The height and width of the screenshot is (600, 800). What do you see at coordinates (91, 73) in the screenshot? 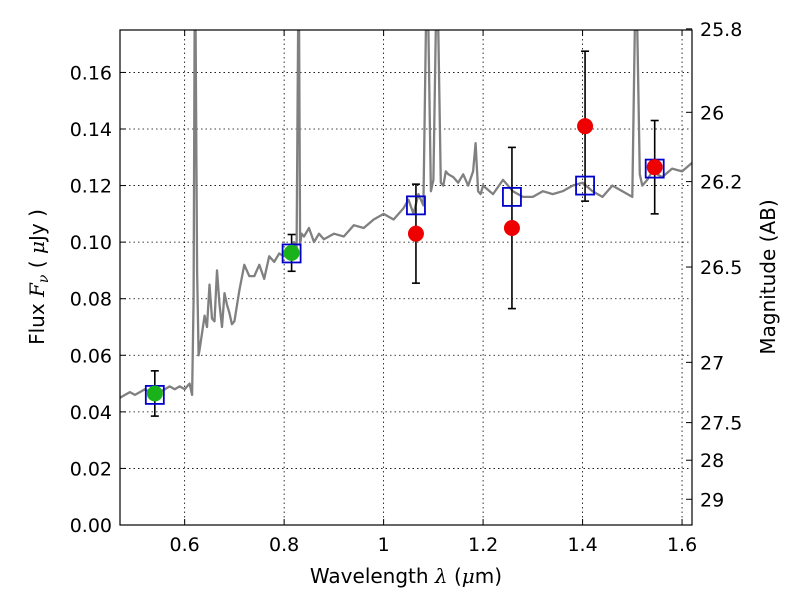
I see `y-tick-label: 0.16` at bounding box center [91, 73].